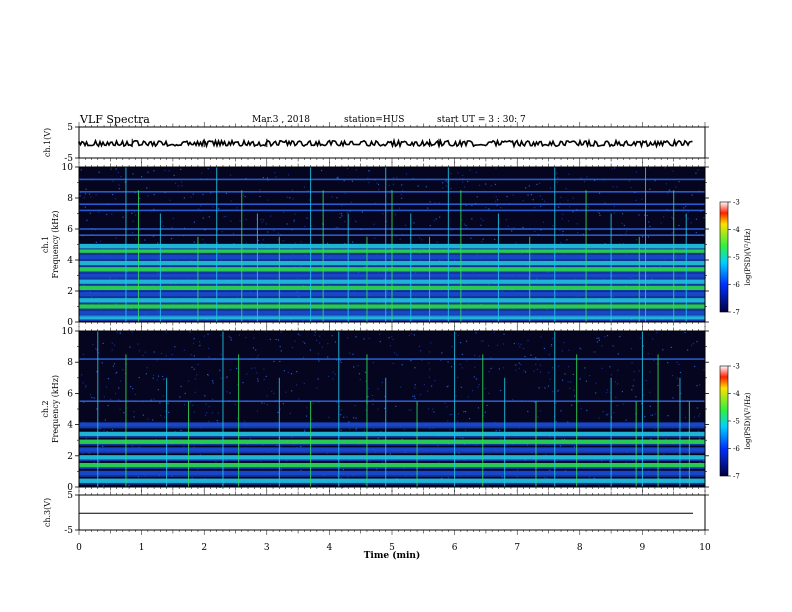  What do you see at coordinates (392, 441) in the screenshot?
I see `frequency-band` at bounding box center [392, 441].